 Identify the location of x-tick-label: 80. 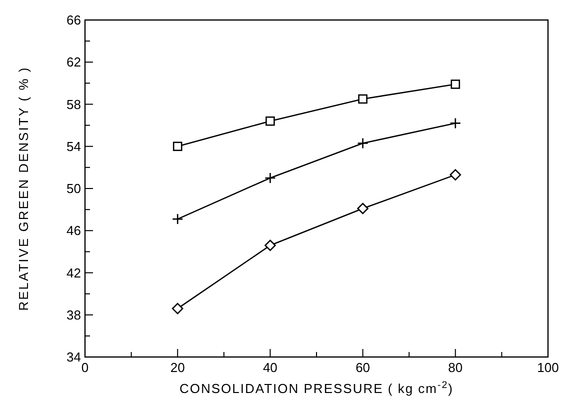
(455, 367).